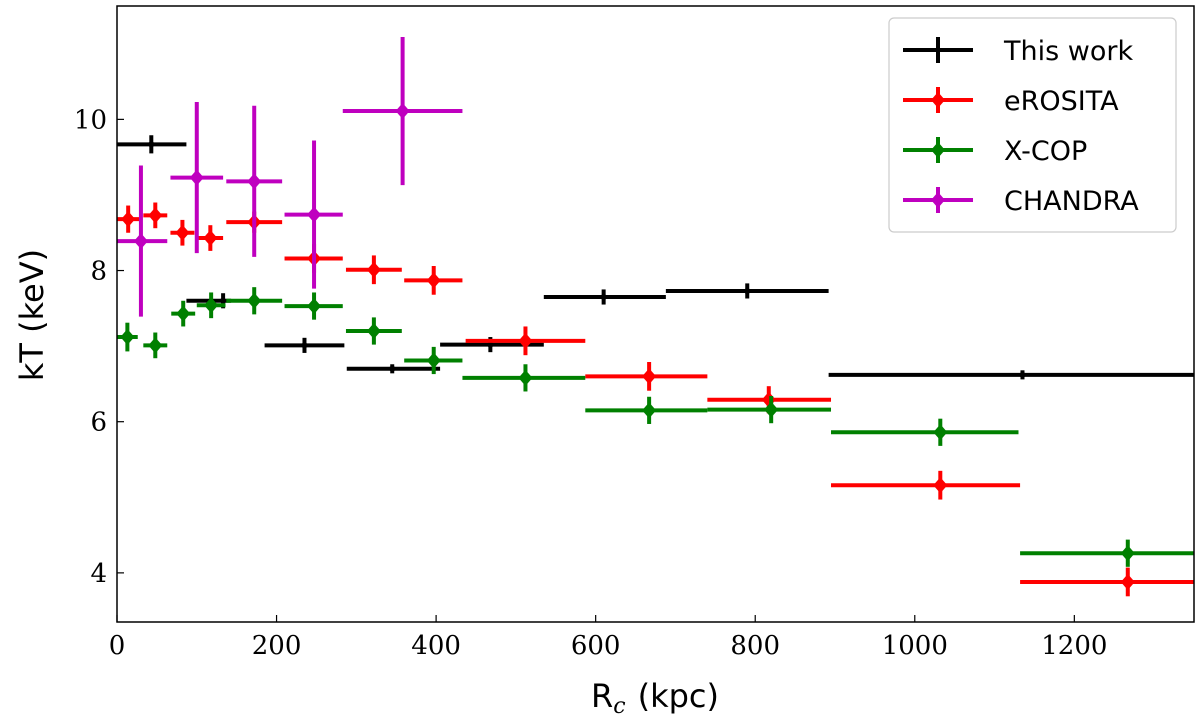 The image size is (1200, 718). What do you see at coordinates (602, 696) in the screenshot?
I see `x-axis-label-main: R` at bounding box center [602, 696].